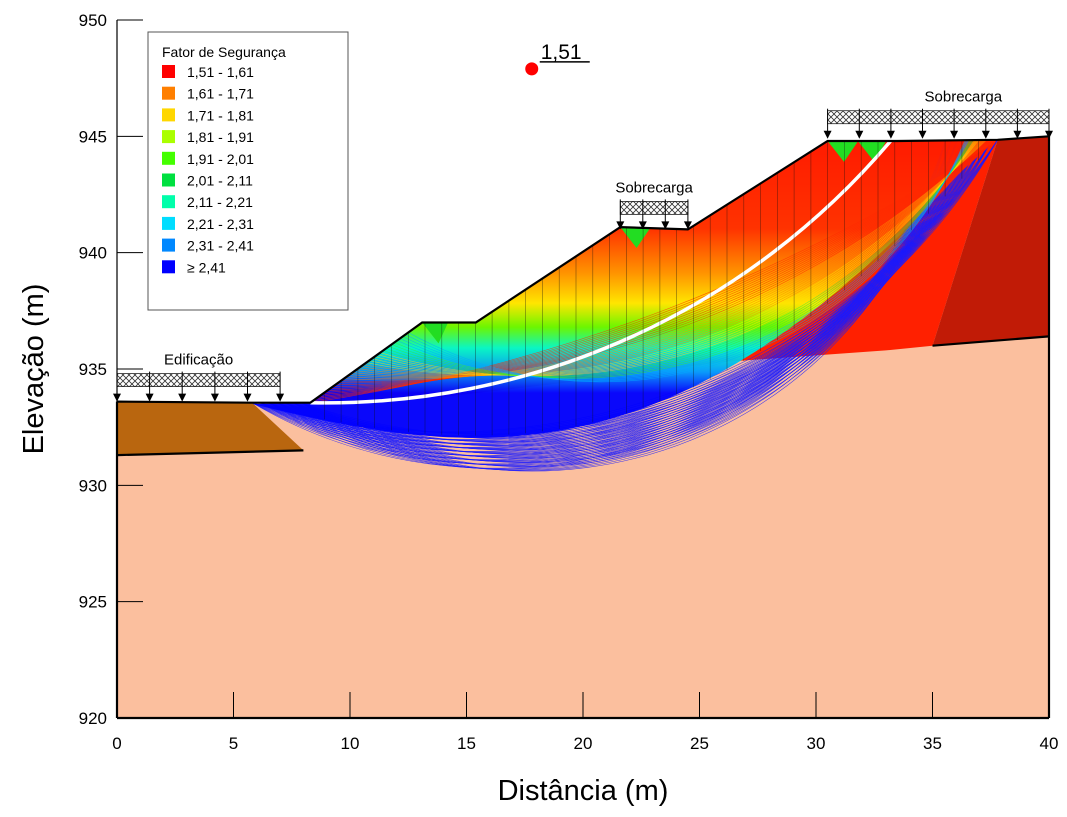 The height and width of the screenshot is (817, 1067). Describe the element at coordinates (233, 743) in the screenshot. I see `x-tick-label: 5` at that location.